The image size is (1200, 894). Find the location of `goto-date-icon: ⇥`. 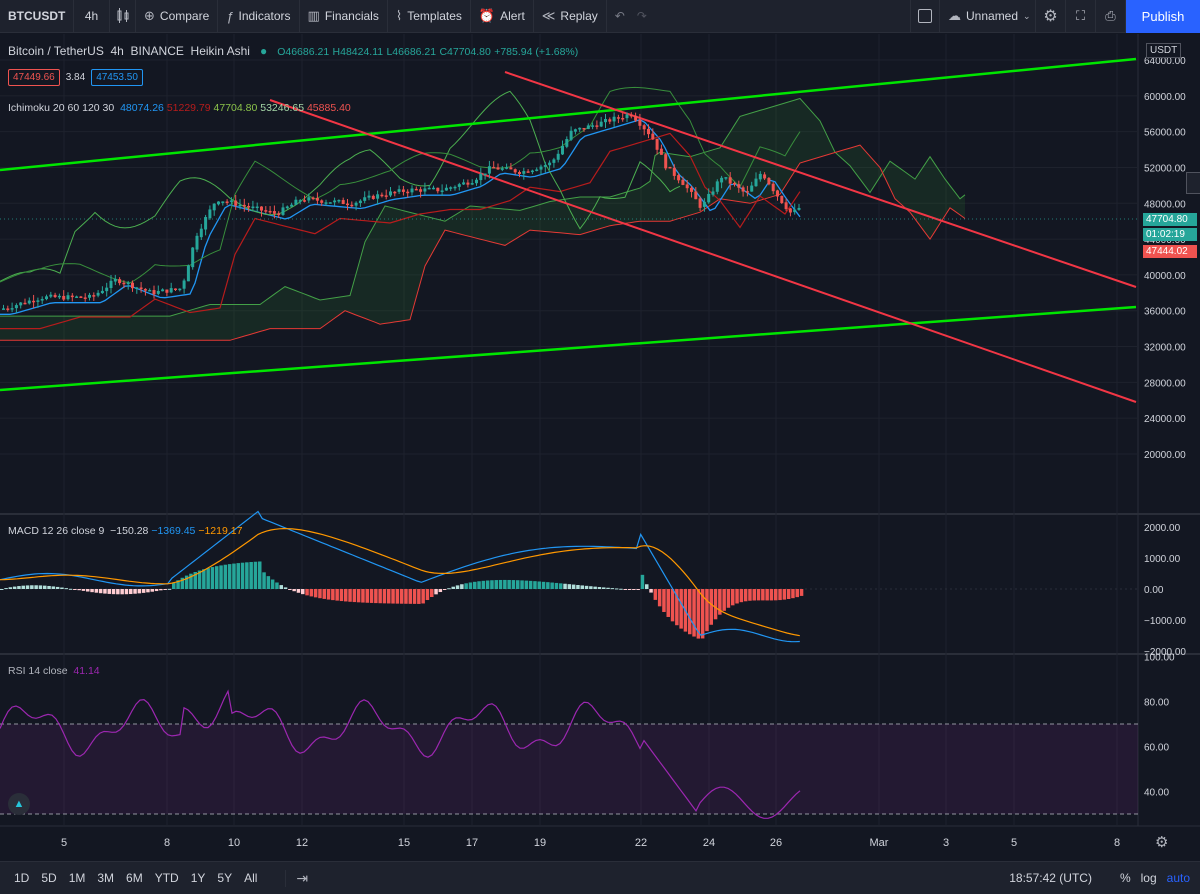

goto-date-icon: ⇥ is located at coordinates (296, 878).